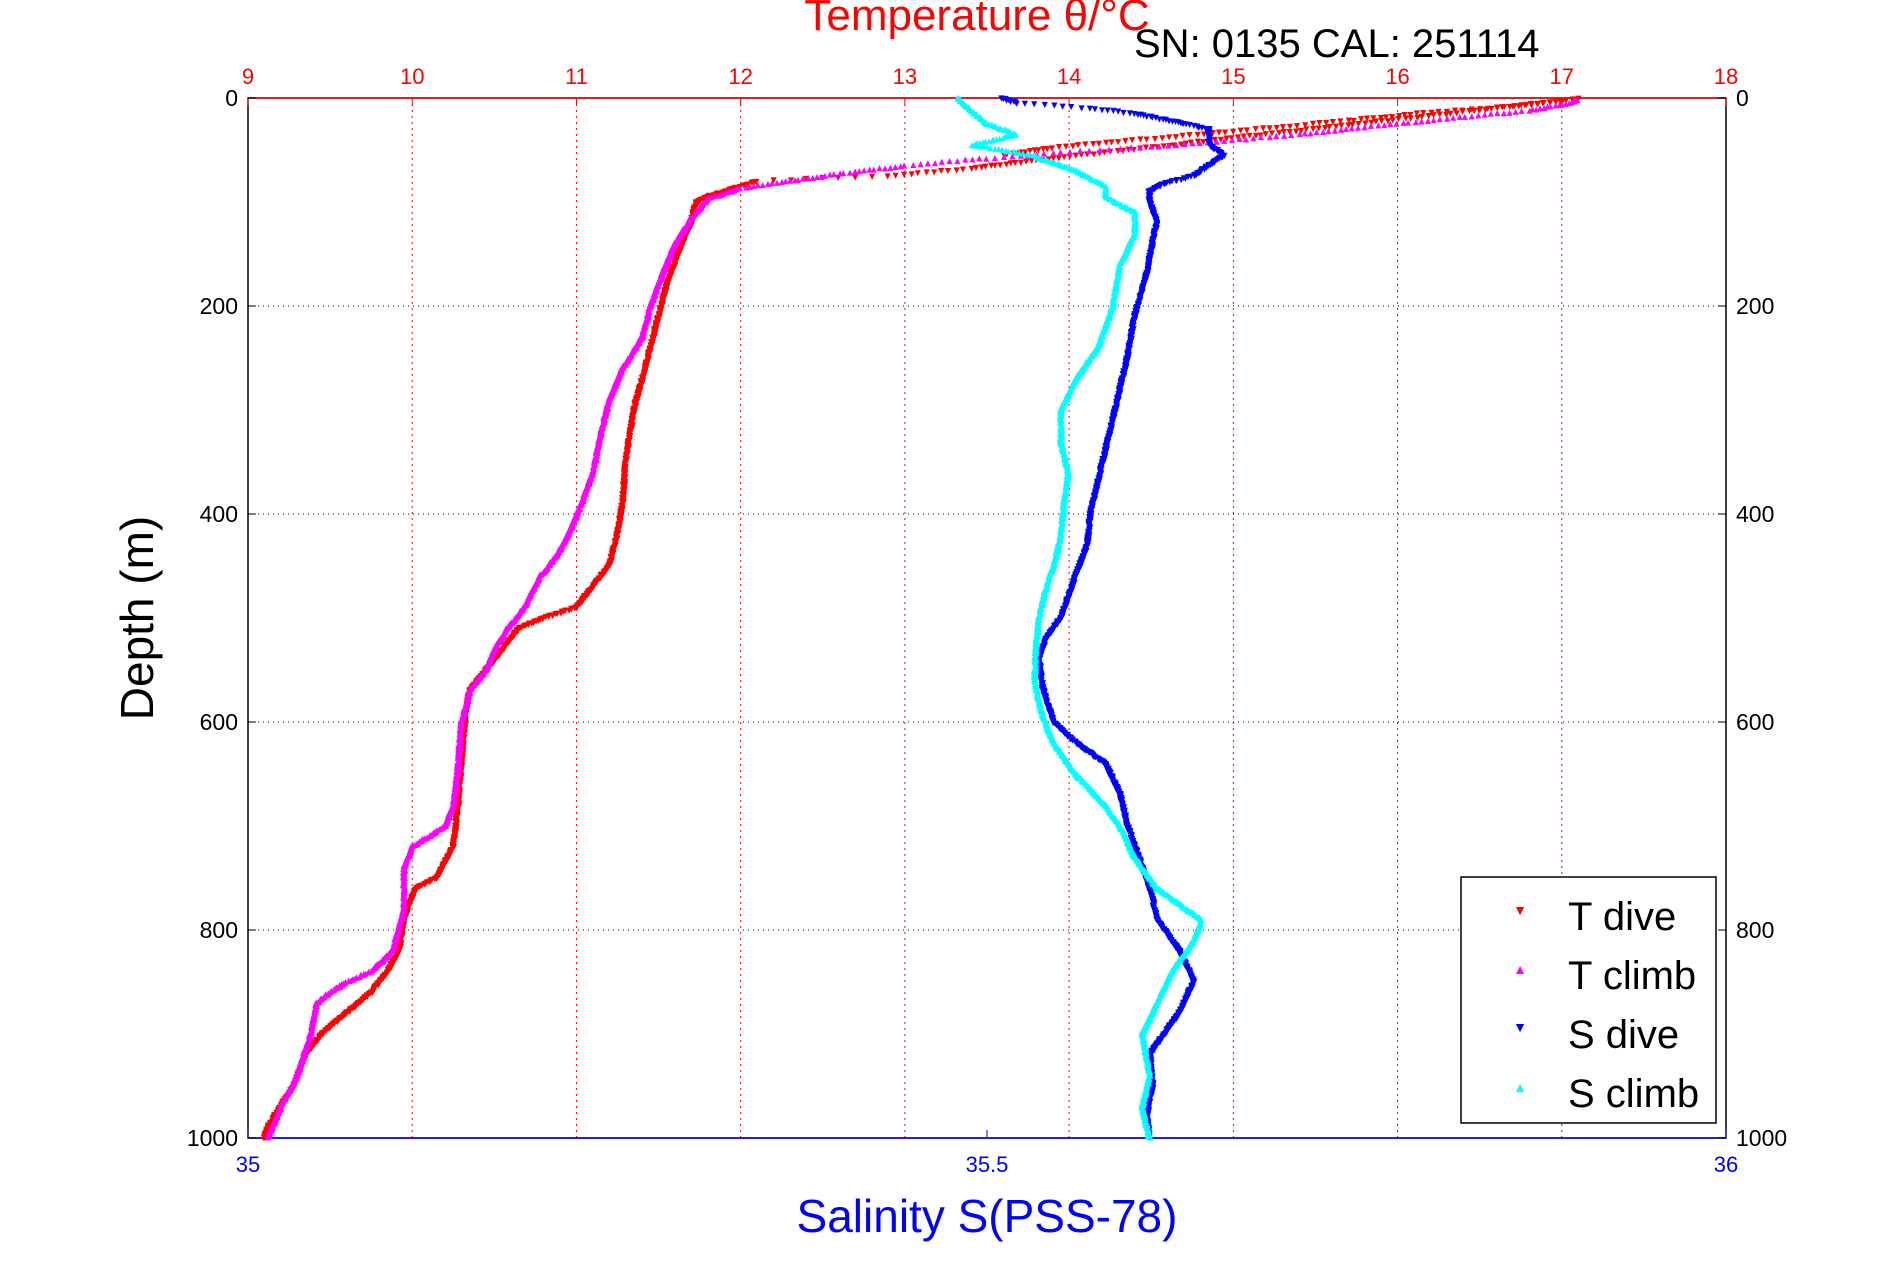 The width and height of the screenshot is (1891, 1262). I want to click on y-tick-label-right: 400, so click(1755, 514).